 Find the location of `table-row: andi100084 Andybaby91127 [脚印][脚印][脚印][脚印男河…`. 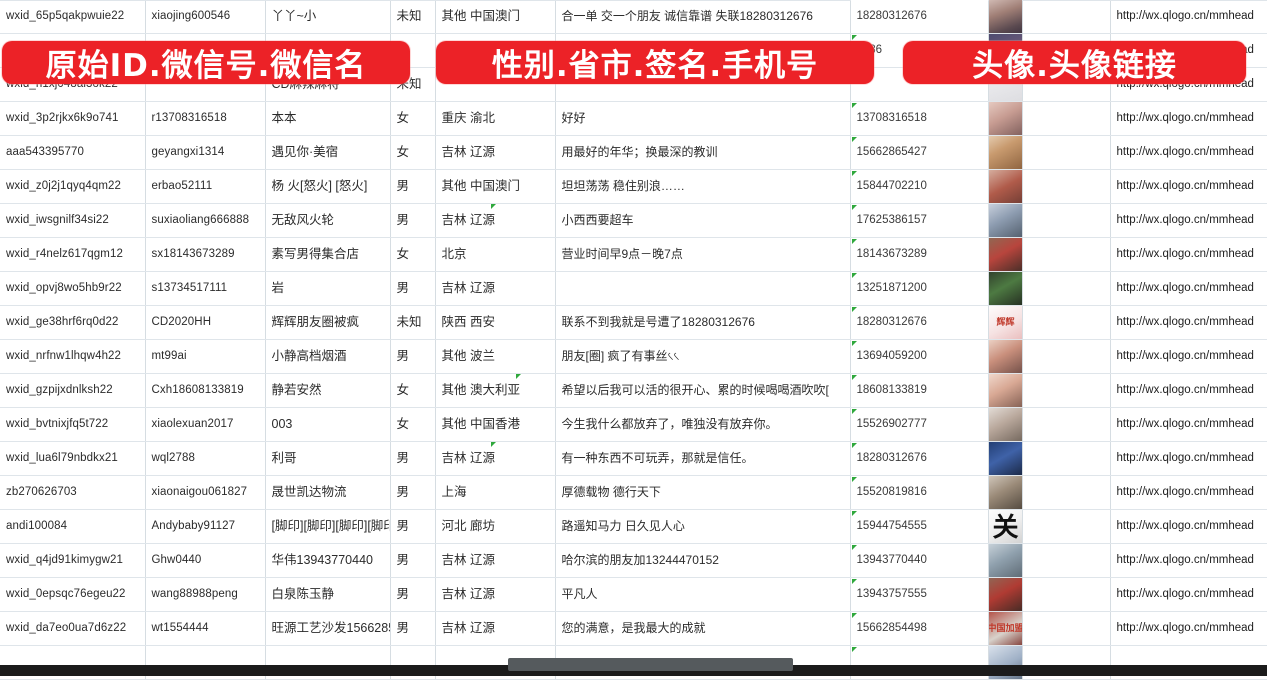

table-row: andi100084 Andybaby91127 [脚印][脚印][脚印][脚印男河… is located at coordinates (633, 526).